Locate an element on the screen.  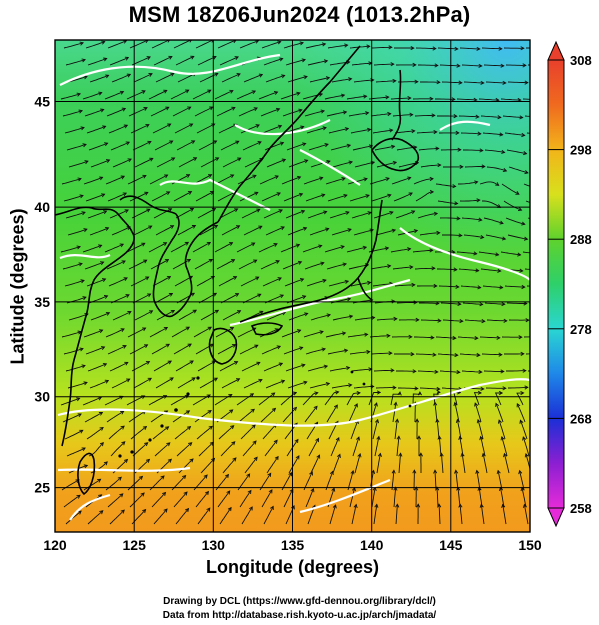
x-tick-label: 135 is located at coordinates (293, 545).